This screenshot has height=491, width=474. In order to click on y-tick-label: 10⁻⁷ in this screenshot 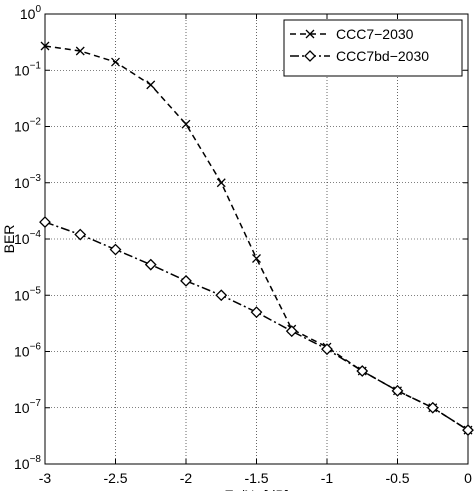, I will do `click(27, 407)`.